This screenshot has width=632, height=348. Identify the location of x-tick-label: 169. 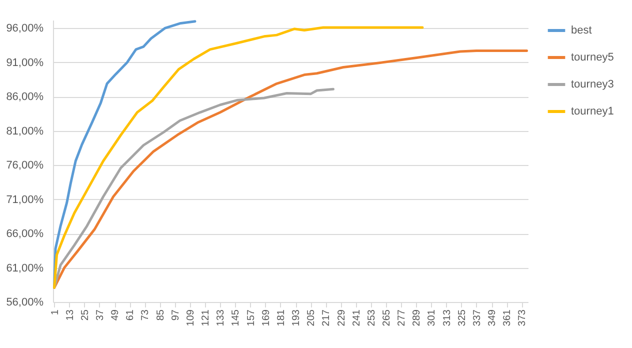
(266, 317).